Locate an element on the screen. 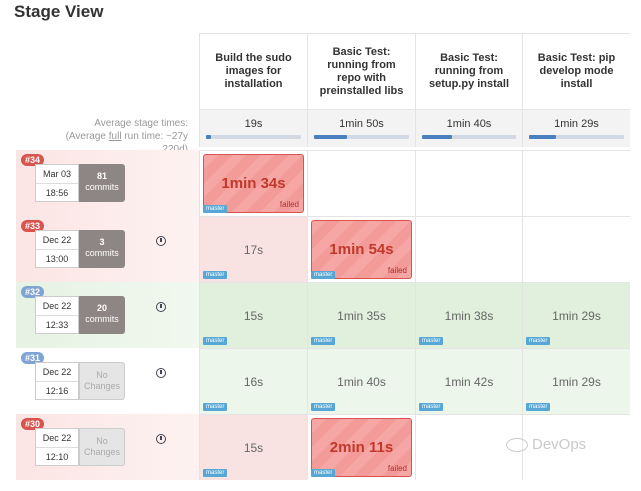  stage-duration: 17s is located at coordinates (253, 249).